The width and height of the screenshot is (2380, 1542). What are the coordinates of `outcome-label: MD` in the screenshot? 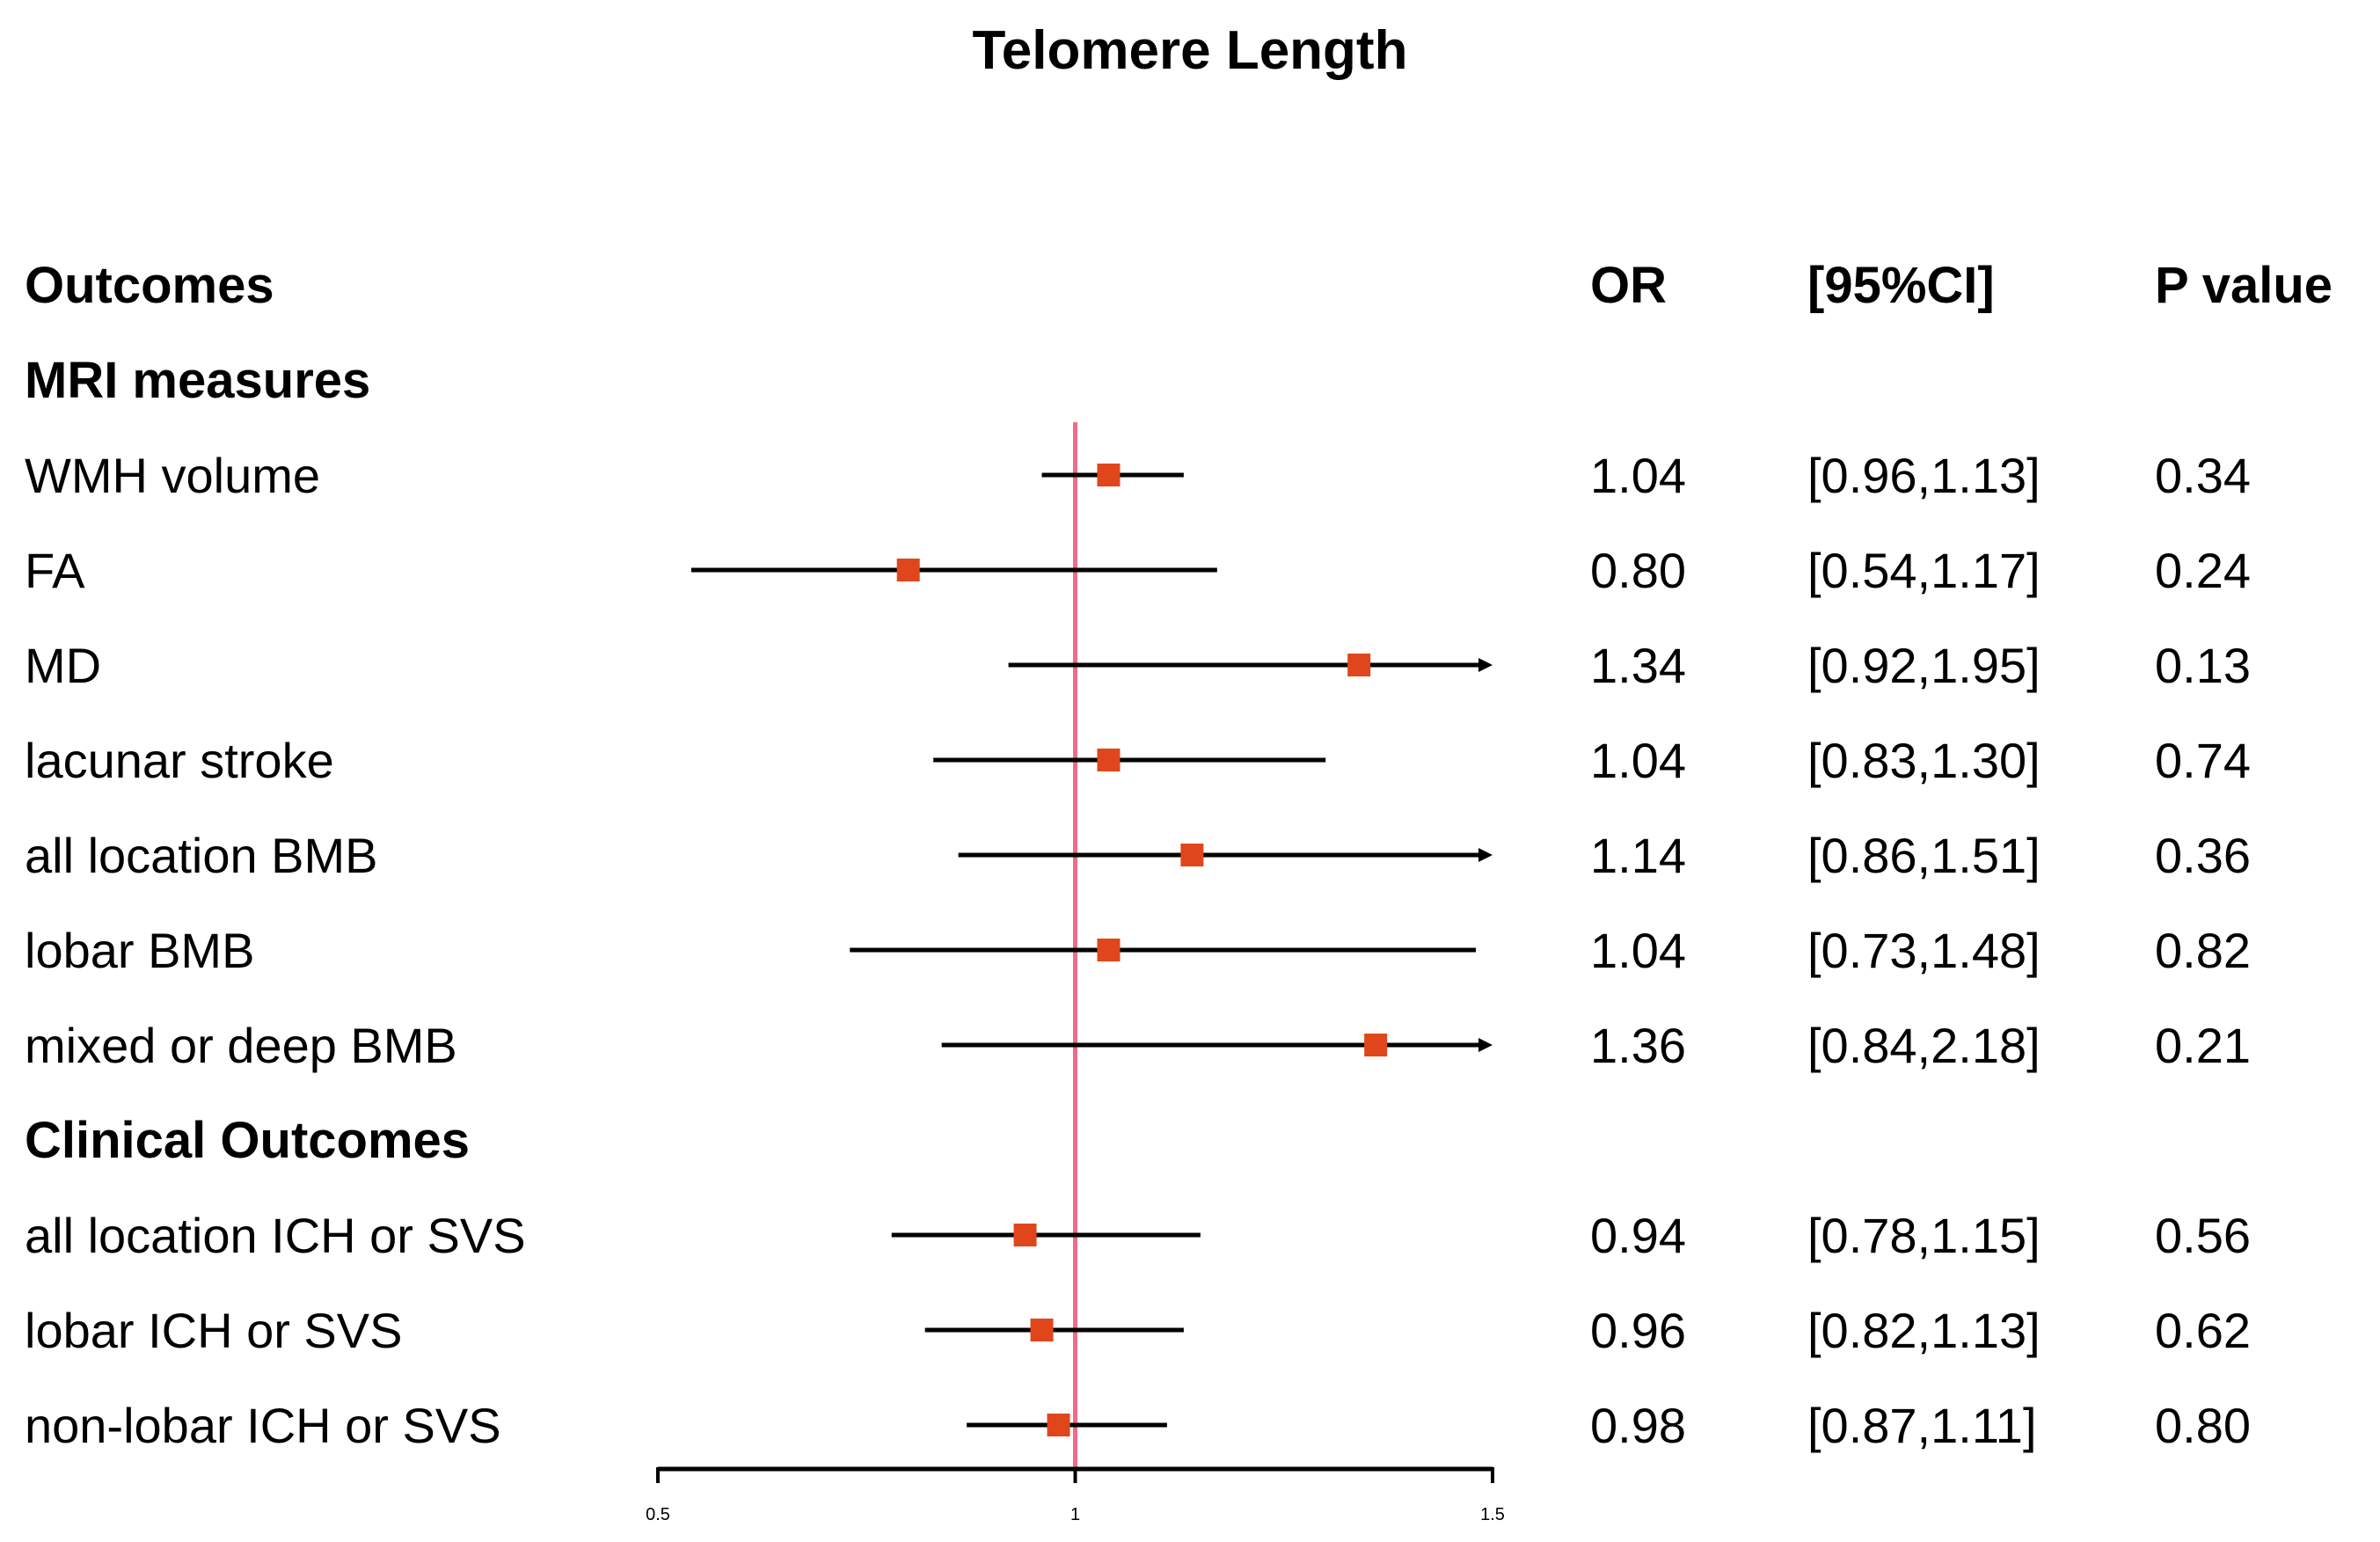 It's located at (63, 665).